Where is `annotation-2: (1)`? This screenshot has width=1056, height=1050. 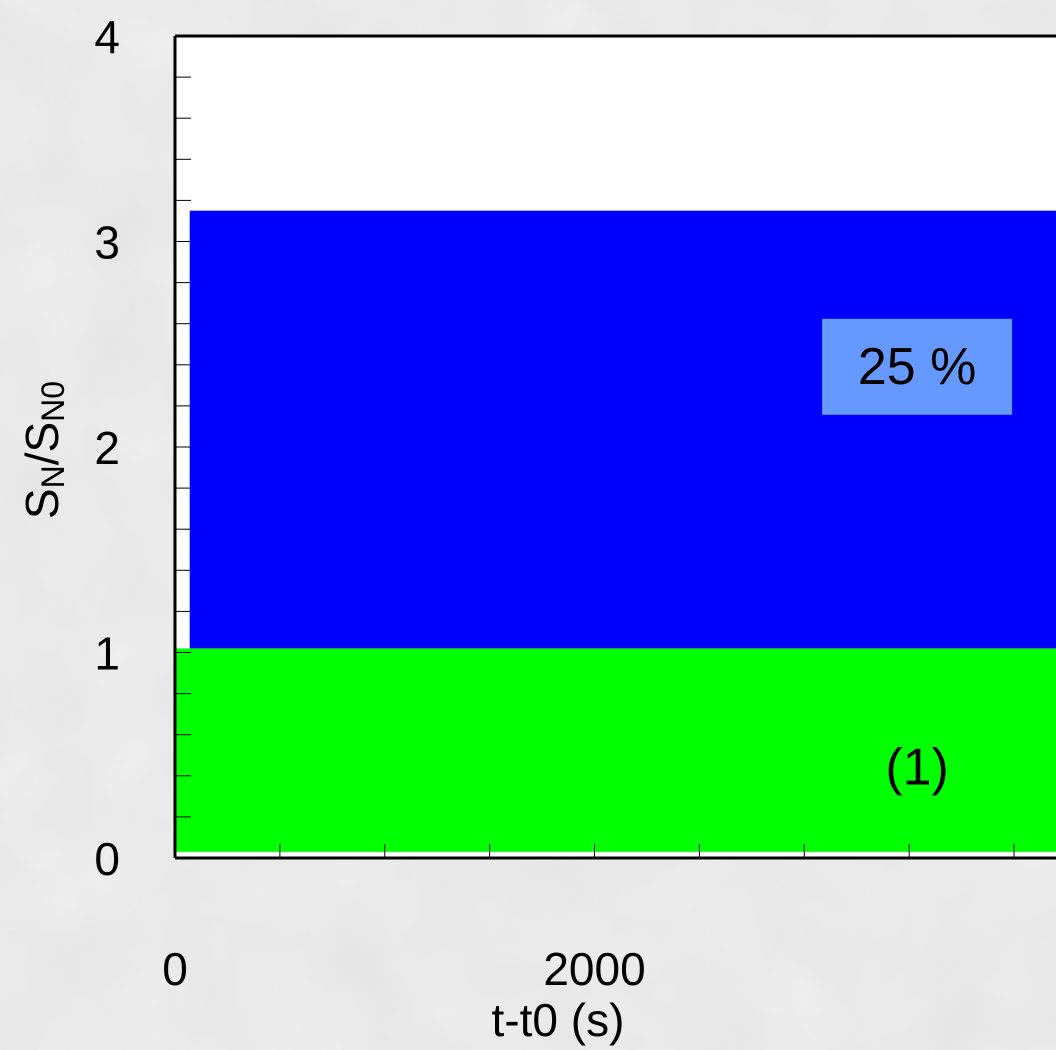
annotation-2: (1) is located at coordinates (917, 768).